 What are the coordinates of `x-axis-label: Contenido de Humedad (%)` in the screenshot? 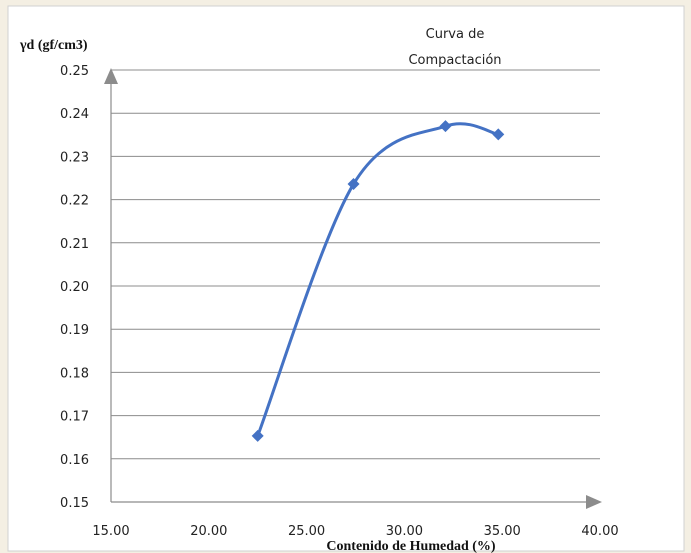 It's located at (411, 546).